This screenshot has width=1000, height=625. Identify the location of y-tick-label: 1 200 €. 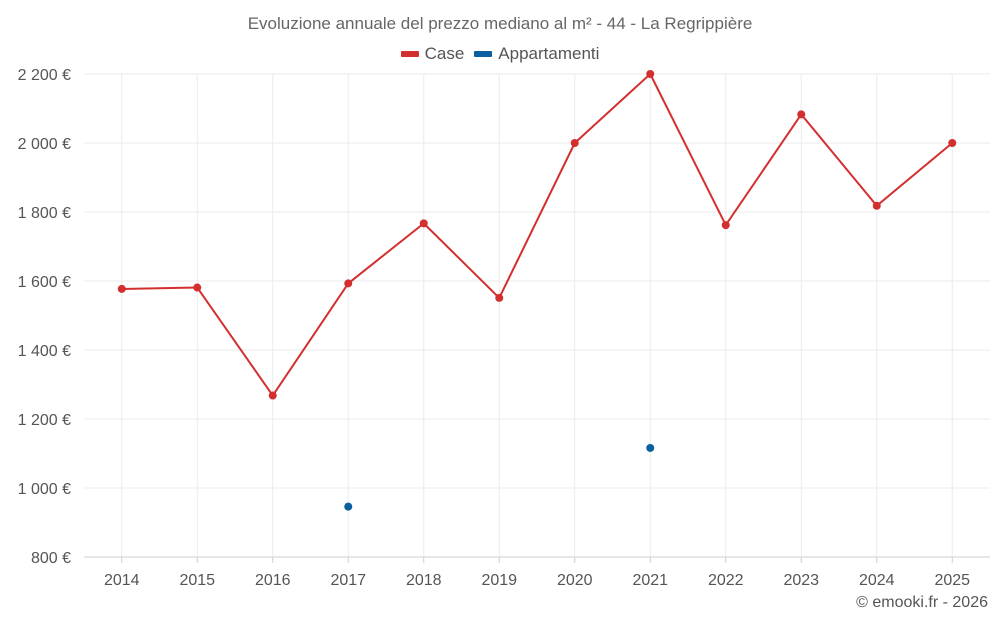
(44, 420).